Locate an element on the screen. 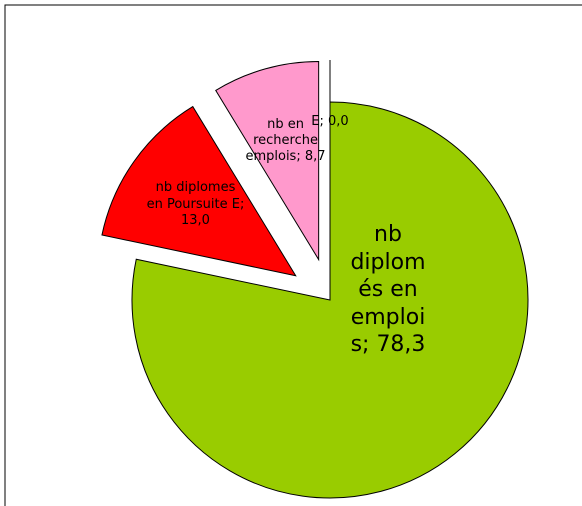 This screenshot has height=506, width=582. data-label-text: nb en recherche emplois; 8,7 is located at coordinates (286, 141).